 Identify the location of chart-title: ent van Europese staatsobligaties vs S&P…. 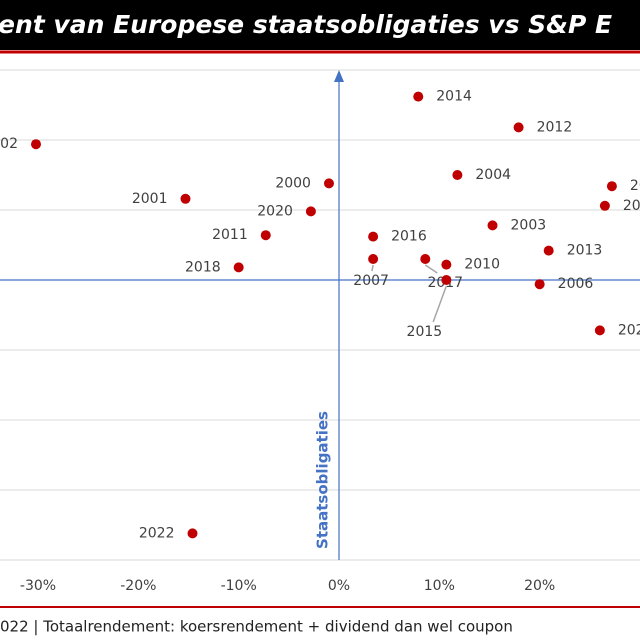
(306, 24).